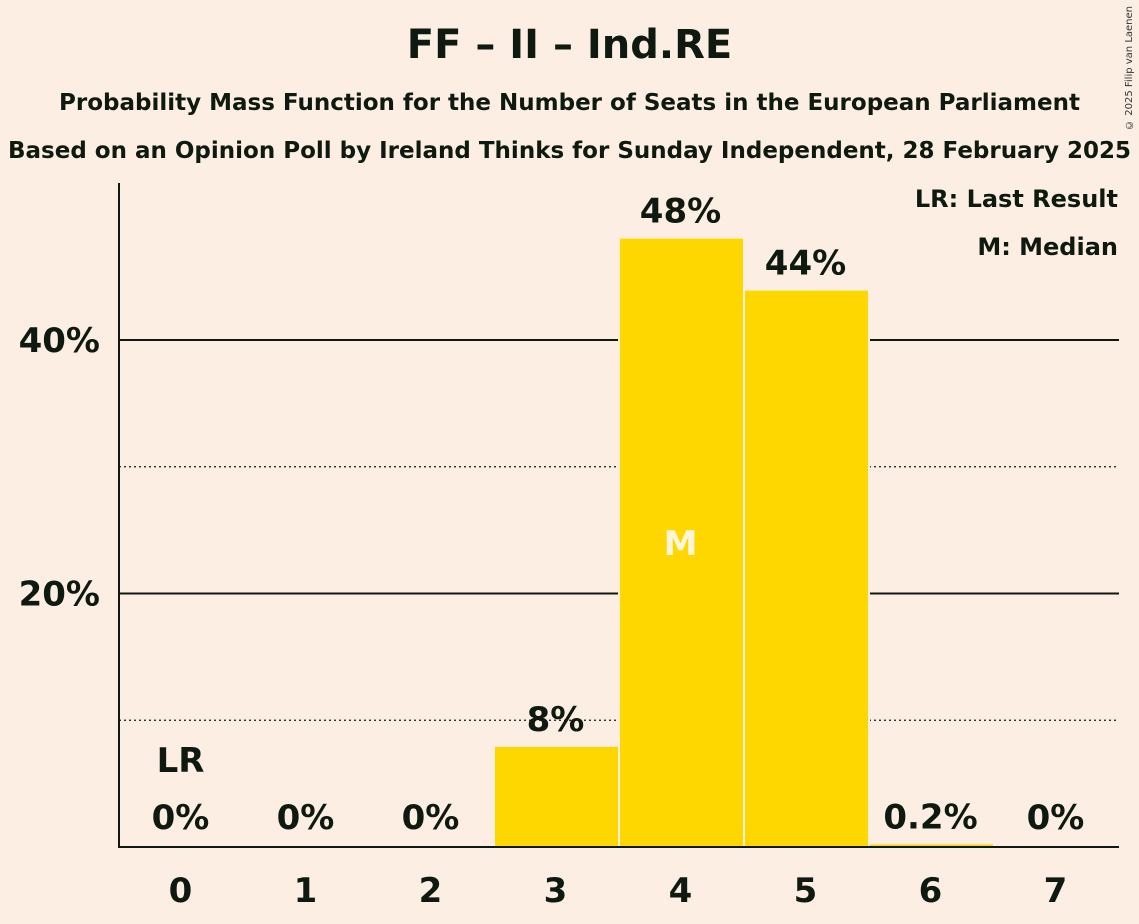 Image resolution: width=1139 pixels, height=924 pixels. What do you see at coordinates (59, 341) in the screenshot?
I see `y-tick-label: 40%` at bounding box center [59, 341].